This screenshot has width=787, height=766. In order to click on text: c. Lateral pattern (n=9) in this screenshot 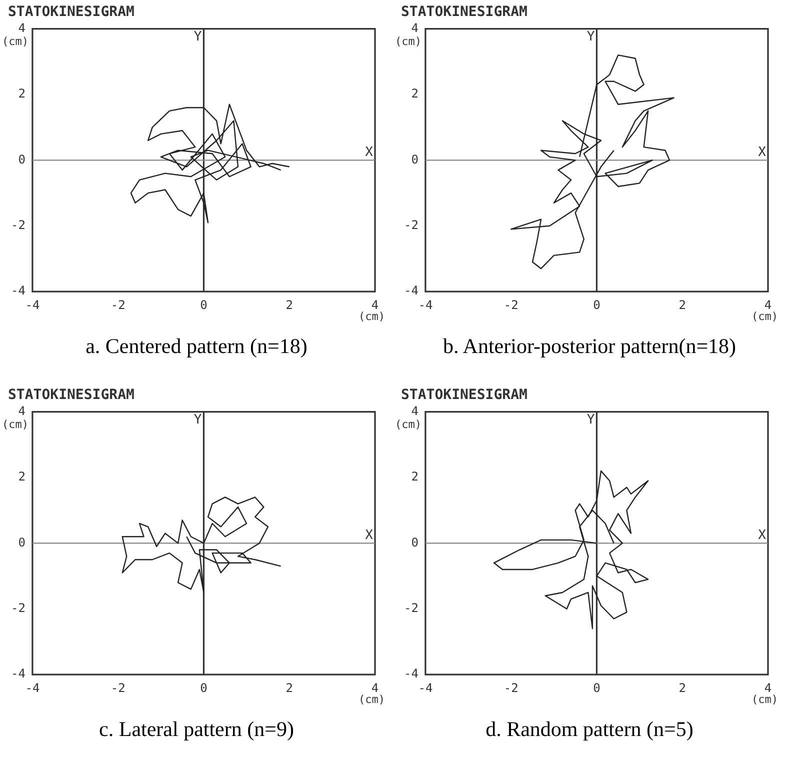, I will do `click(196, 729)`.